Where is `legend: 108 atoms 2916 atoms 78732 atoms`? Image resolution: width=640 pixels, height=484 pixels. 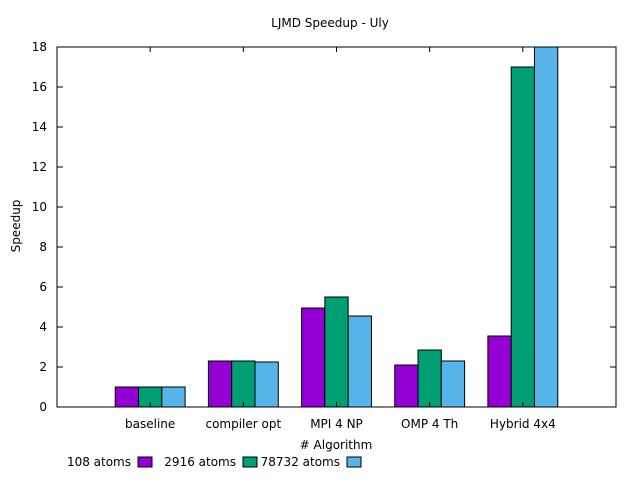
legend: 108 atoms 2916 atoms 78732 atoms is located at coordinates (214, 462).